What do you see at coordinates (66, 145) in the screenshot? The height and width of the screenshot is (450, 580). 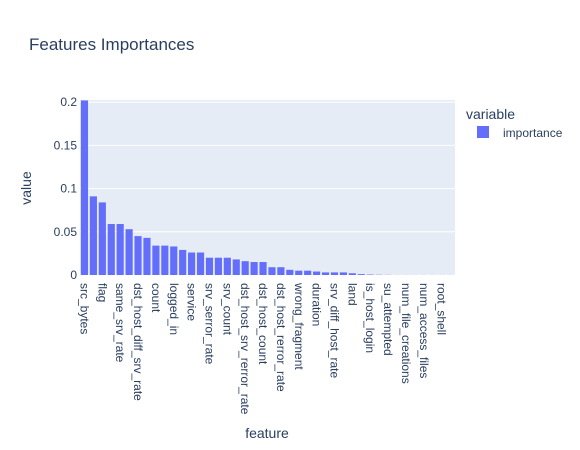 I see `y-tick-label: 0.15` at bounding box center [66, 145].